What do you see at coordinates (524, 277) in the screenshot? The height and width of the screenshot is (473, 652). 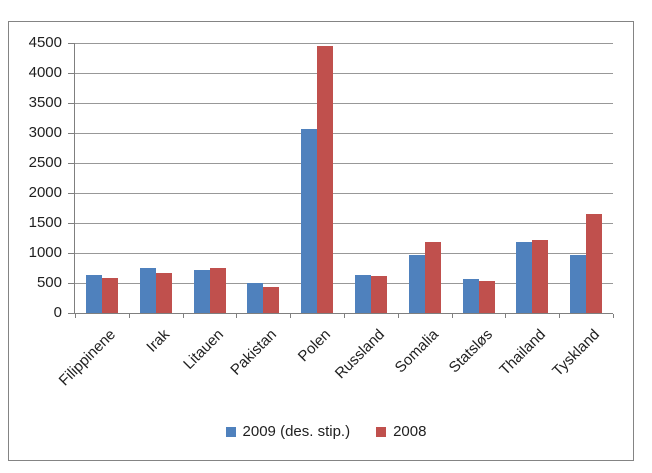 I see `bar-2009-Thailand` at bounding box center [524, 277].